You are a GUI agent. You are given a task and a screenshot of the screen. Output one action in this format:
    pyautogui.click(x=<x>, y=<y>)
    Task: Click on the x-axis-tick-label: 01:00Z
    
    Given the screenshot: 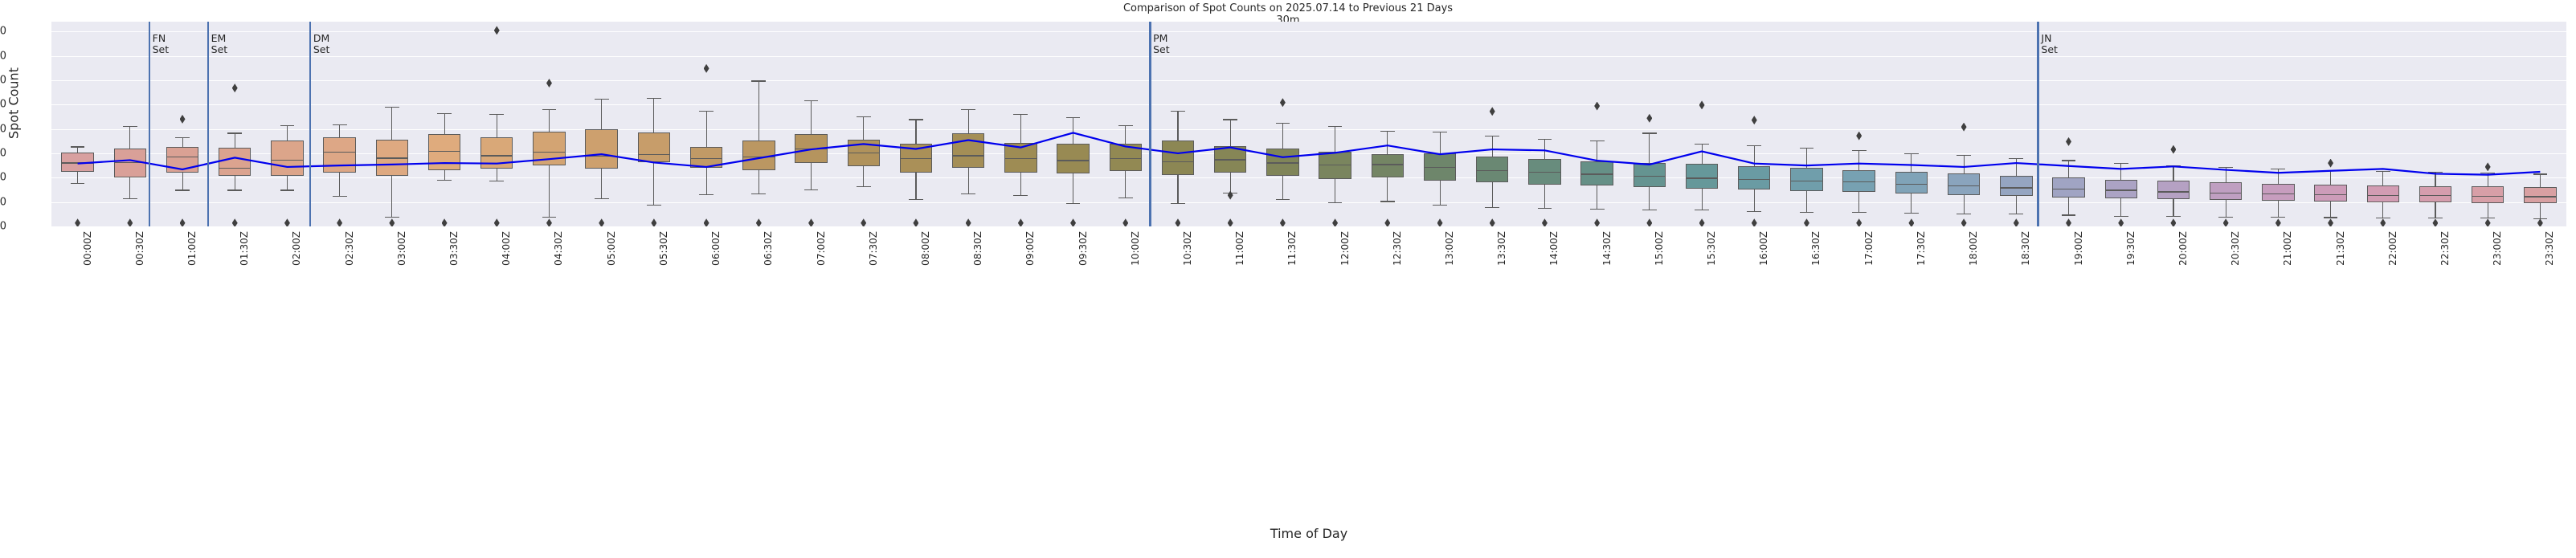 What is the action you would take?
    pyautogui.click(x=192, y=248)
    